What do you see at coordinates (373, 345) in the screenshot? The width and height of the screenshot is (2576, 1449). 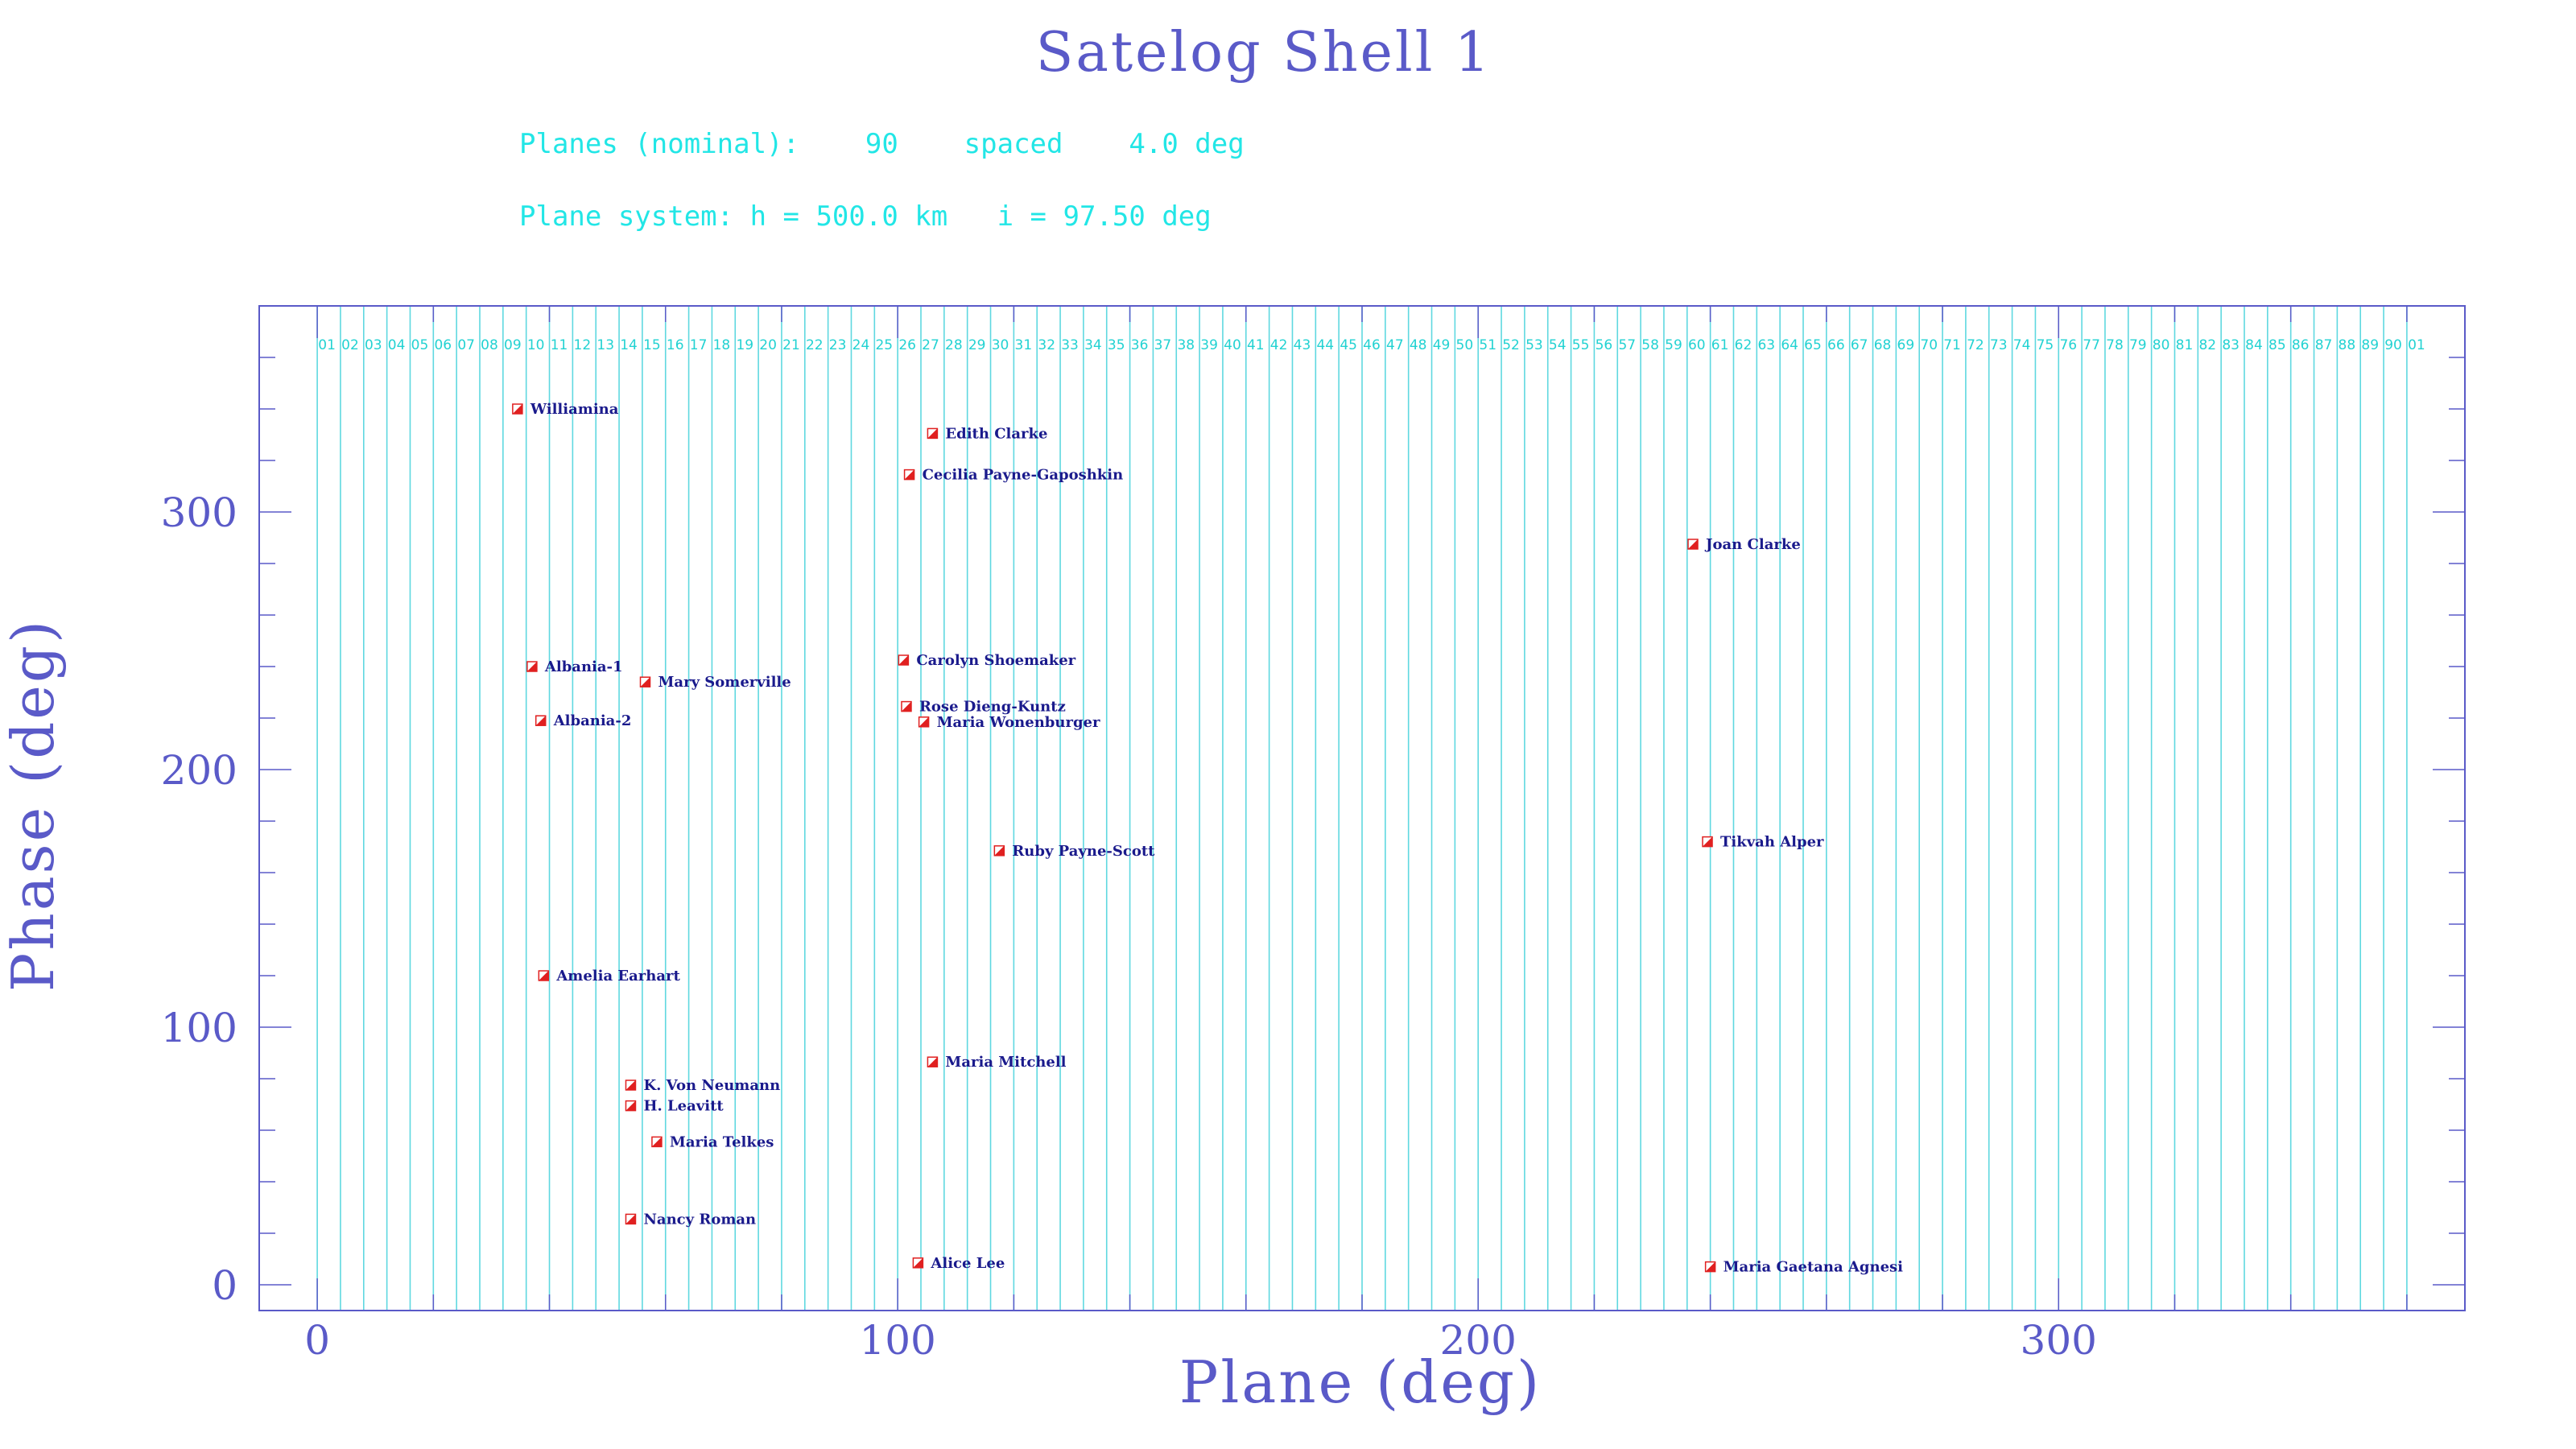 I see `plane-number-label: 03` at bounding box center [373, 345].